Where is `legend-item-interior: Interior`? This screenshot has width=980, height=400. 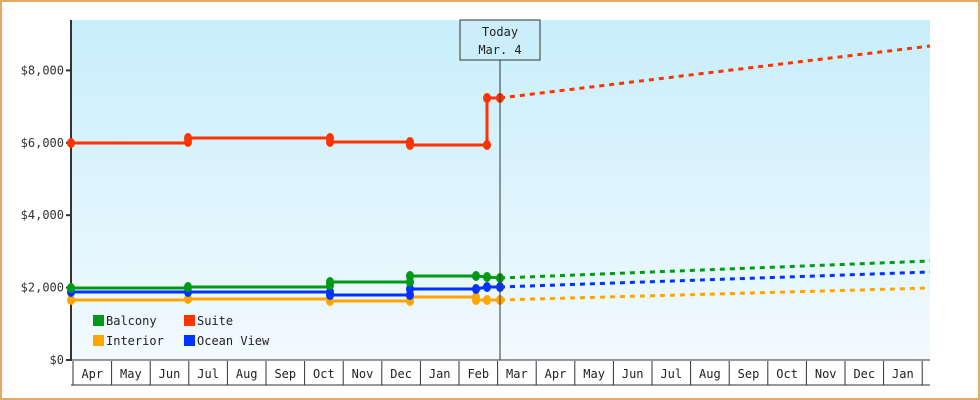
legend-item-interior: Interior is located at coordinates (128, 341).